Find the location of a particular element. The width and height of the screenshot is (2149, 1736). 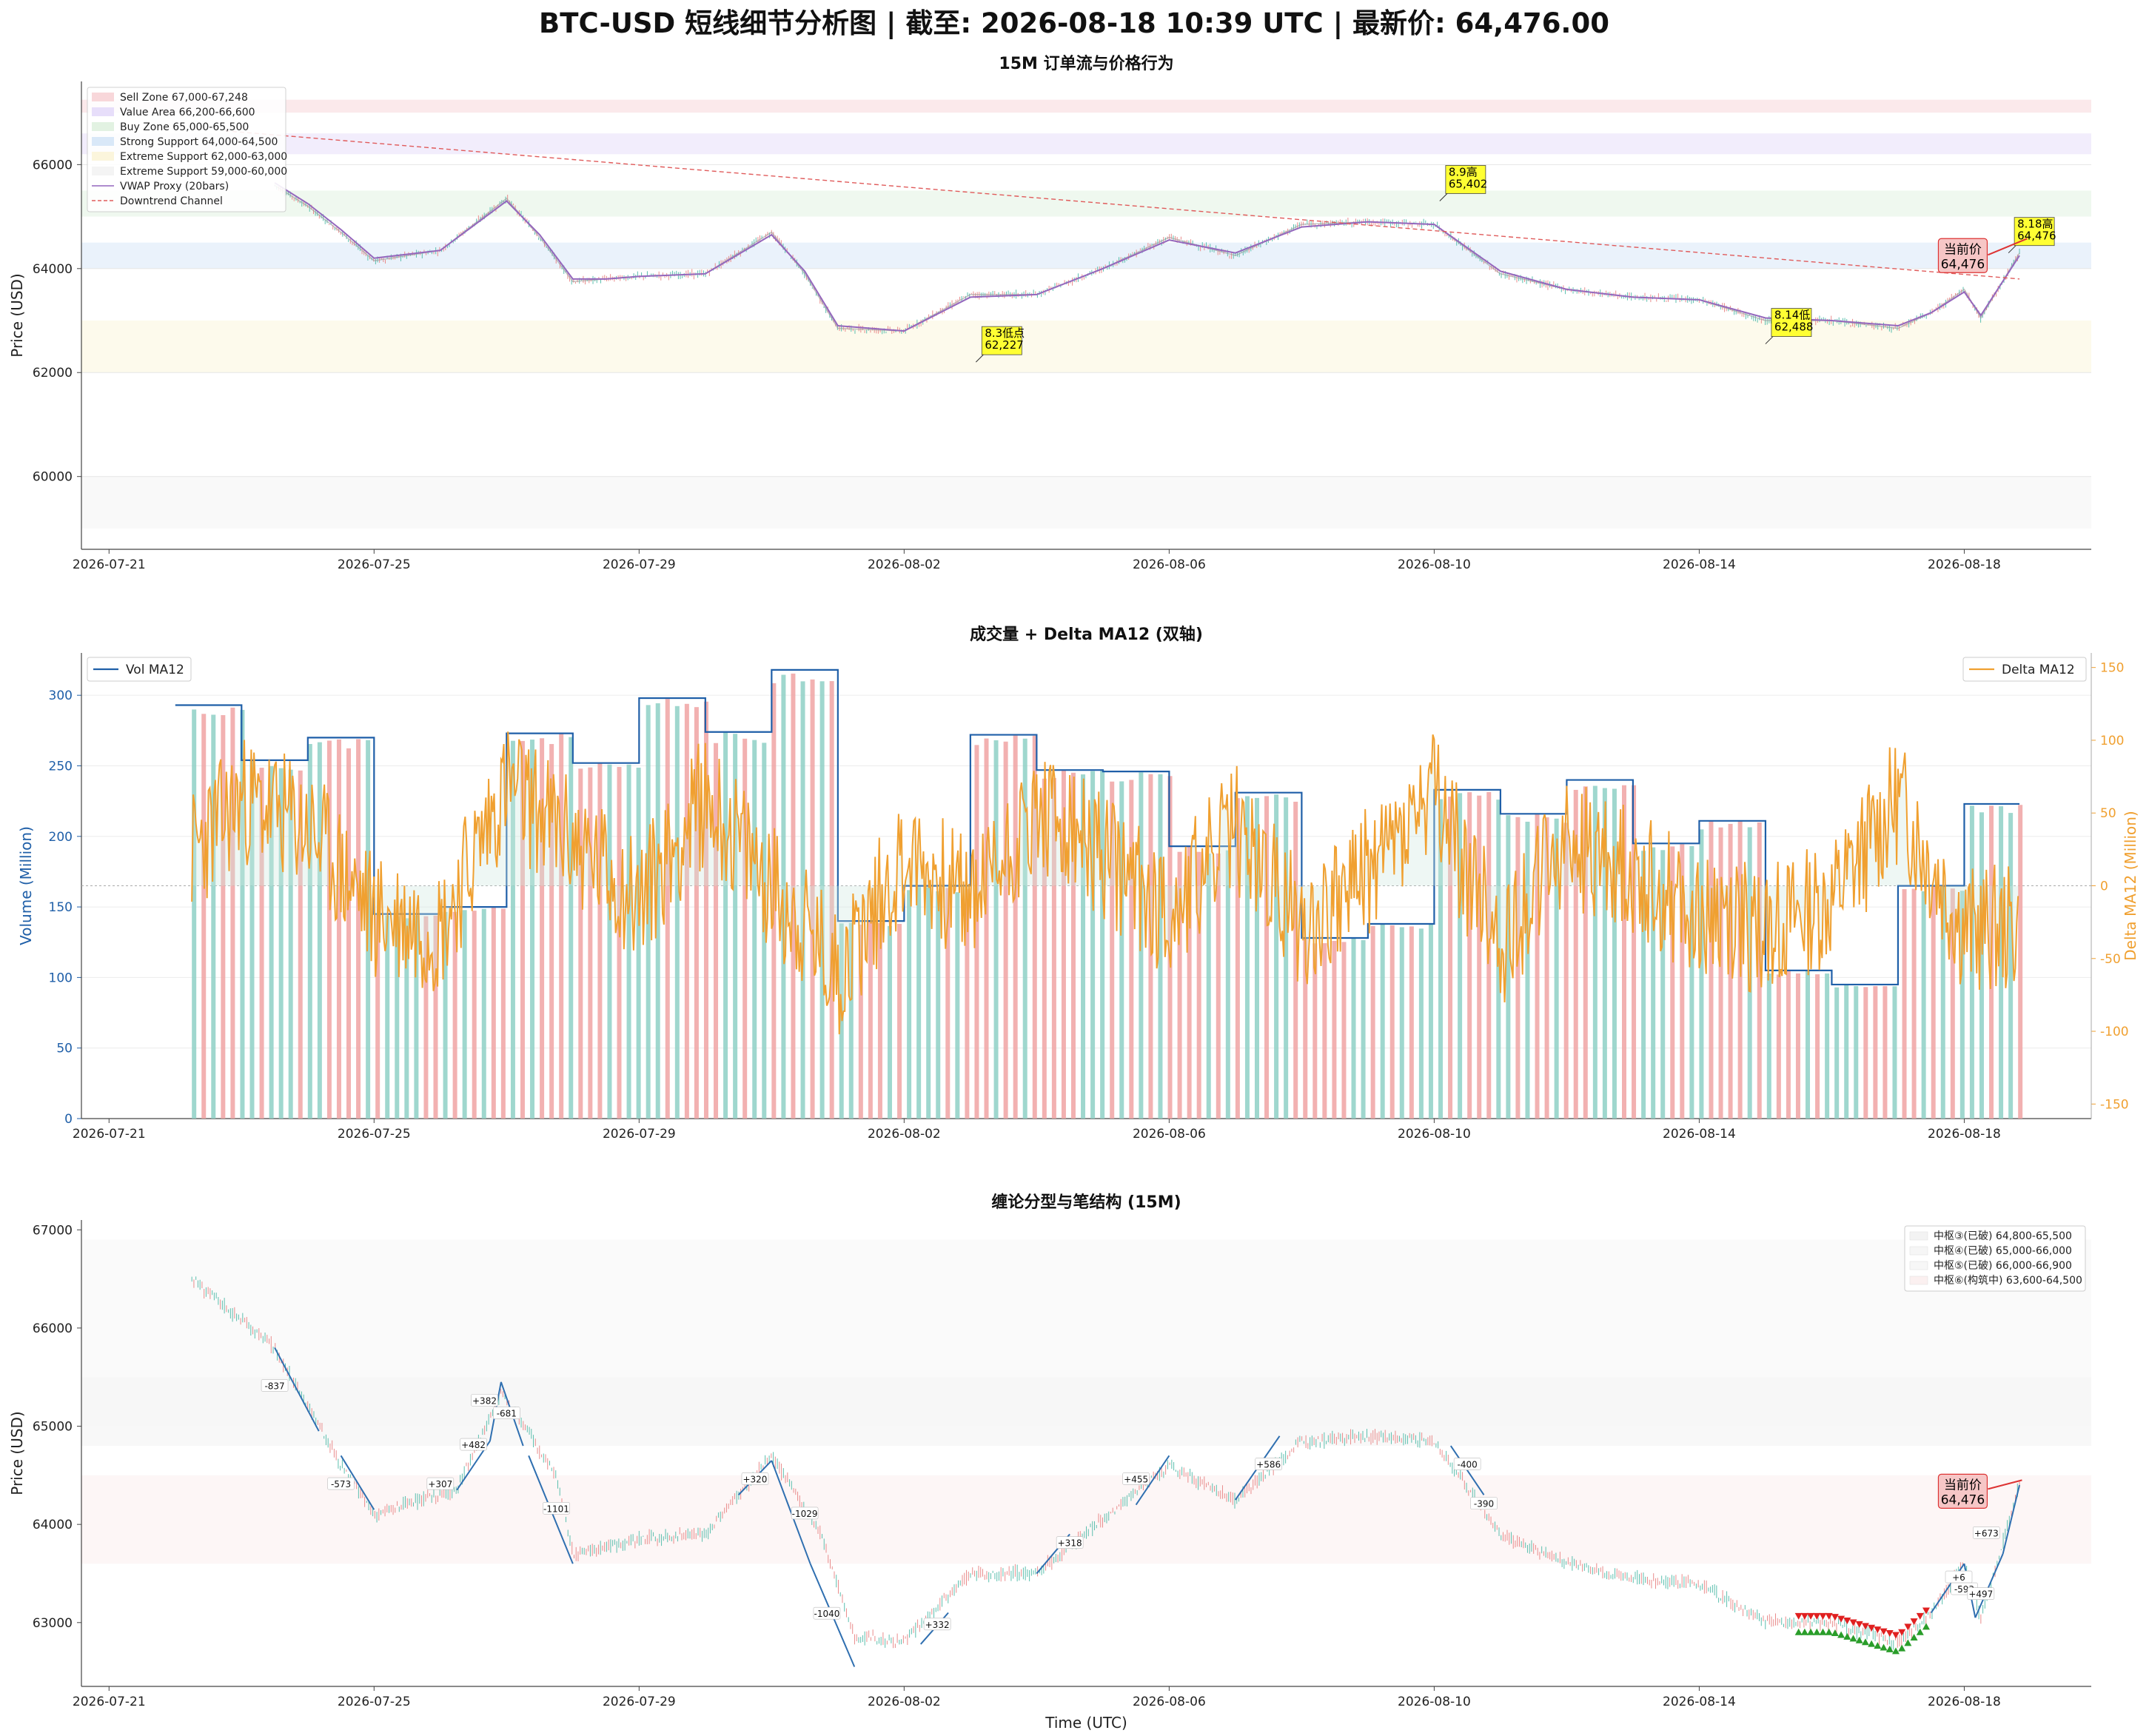

volume-ytick-label: 300 is located at coordinates (61, 695).